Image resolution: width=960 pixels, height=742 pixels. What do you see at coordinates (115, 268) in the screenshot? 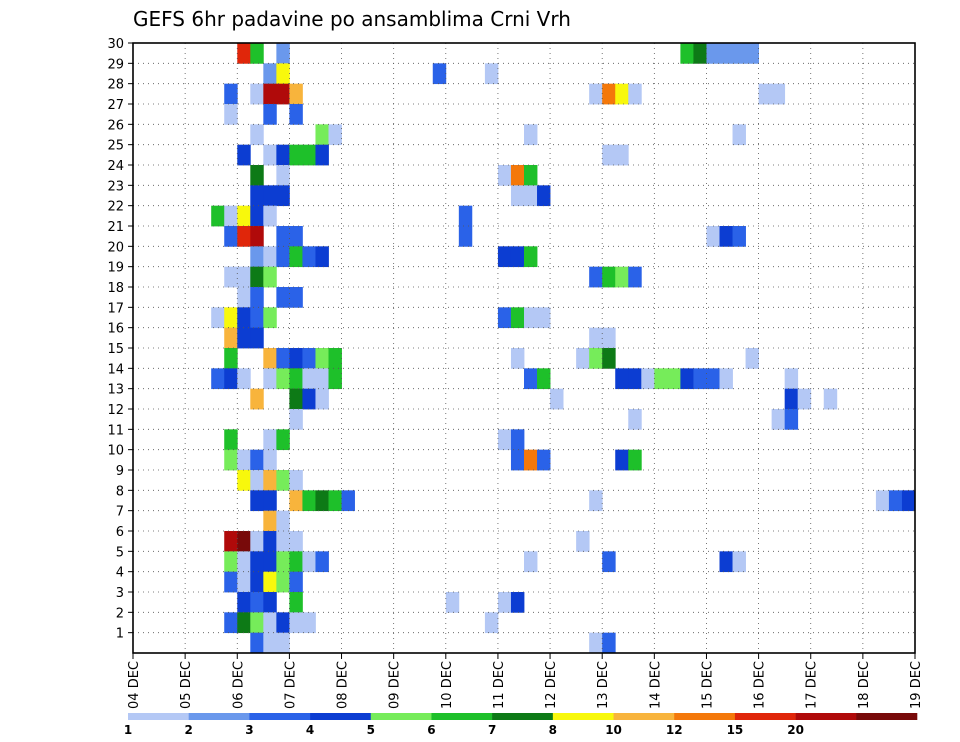
I see `y-tick-label: 19` at bounding box center [115, 268].